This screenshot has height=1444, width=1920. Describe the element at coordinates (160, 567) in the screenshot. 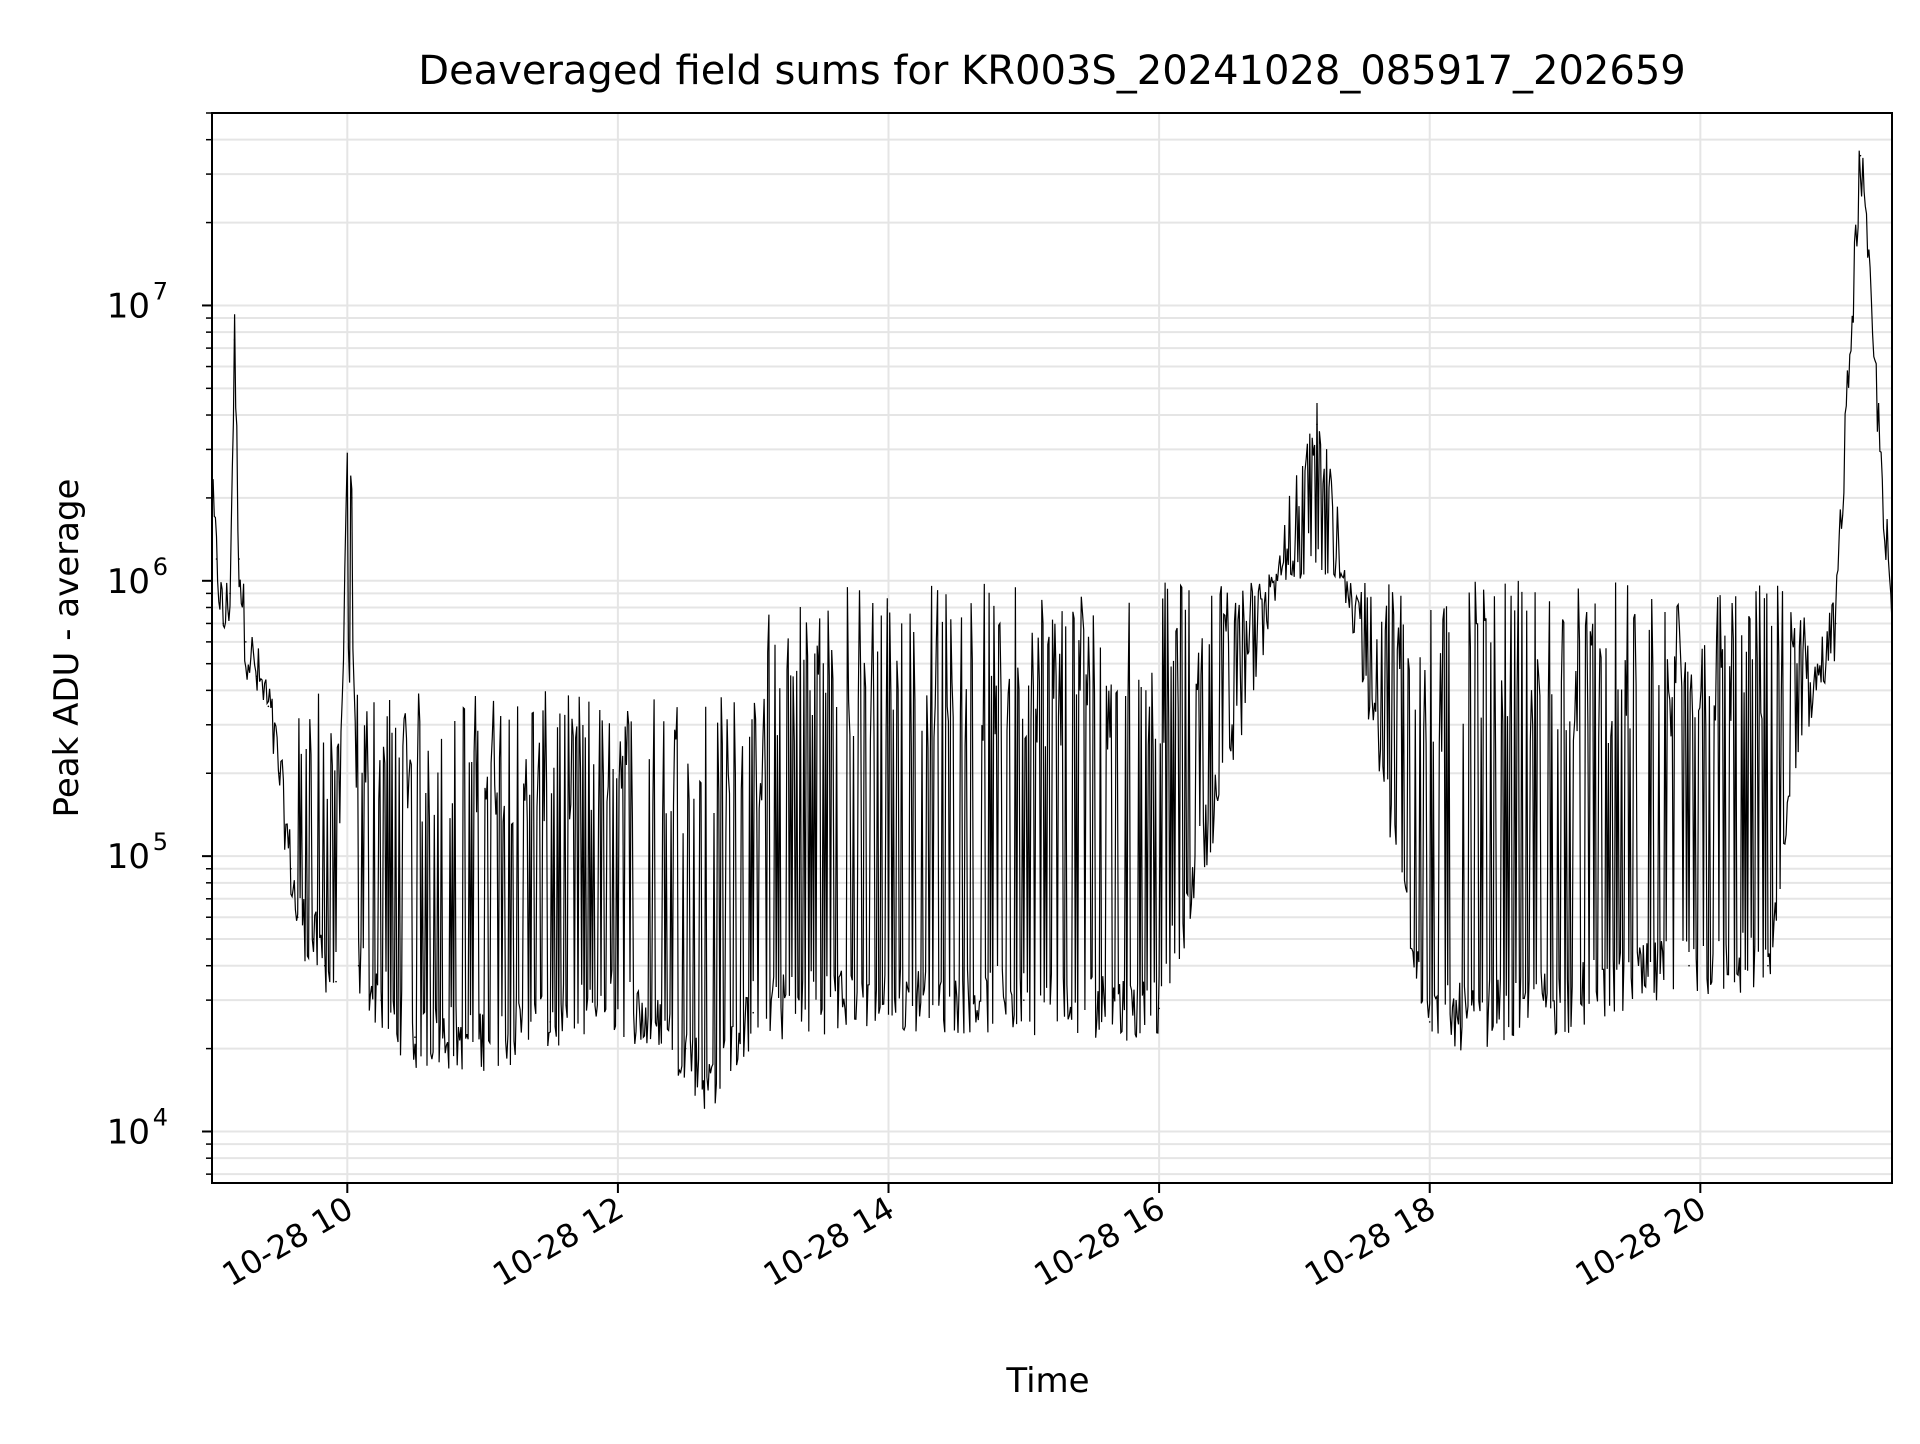

I see `y-tick-exponent: 6` at that location.